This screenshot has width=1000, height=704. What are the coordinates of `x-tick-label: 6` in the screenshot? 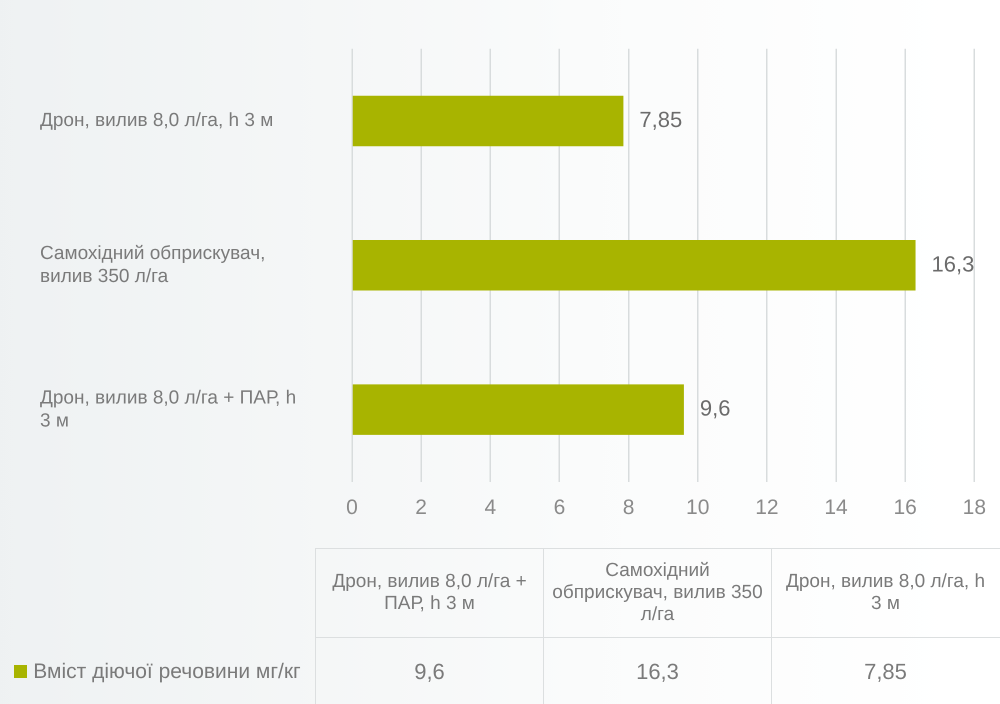 It's located at (560, 508).